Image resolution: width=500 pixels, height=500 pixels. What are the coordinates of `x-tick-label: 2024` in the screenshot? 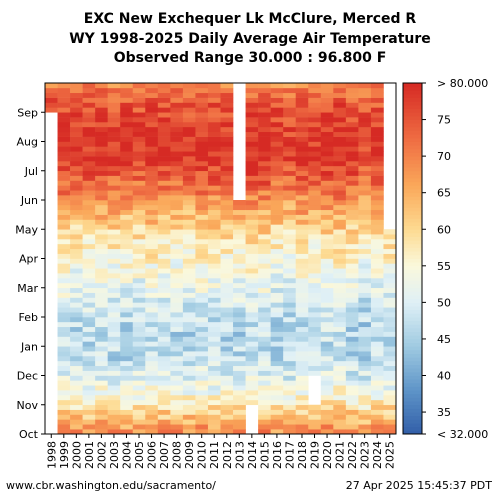 It's located at (377, 455).